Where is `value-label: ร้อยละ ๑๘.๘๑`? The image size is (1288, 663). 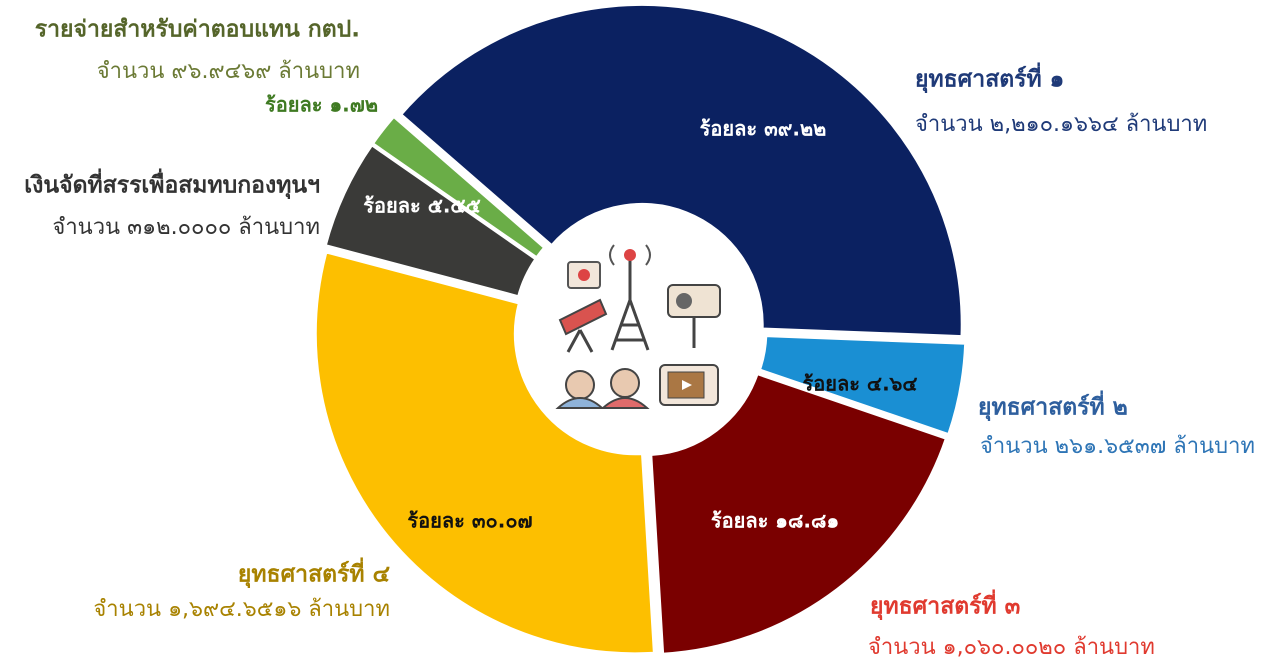 value-label: ร้อยละ ๑๘.๘๑ is located at coordinates (775, 521).